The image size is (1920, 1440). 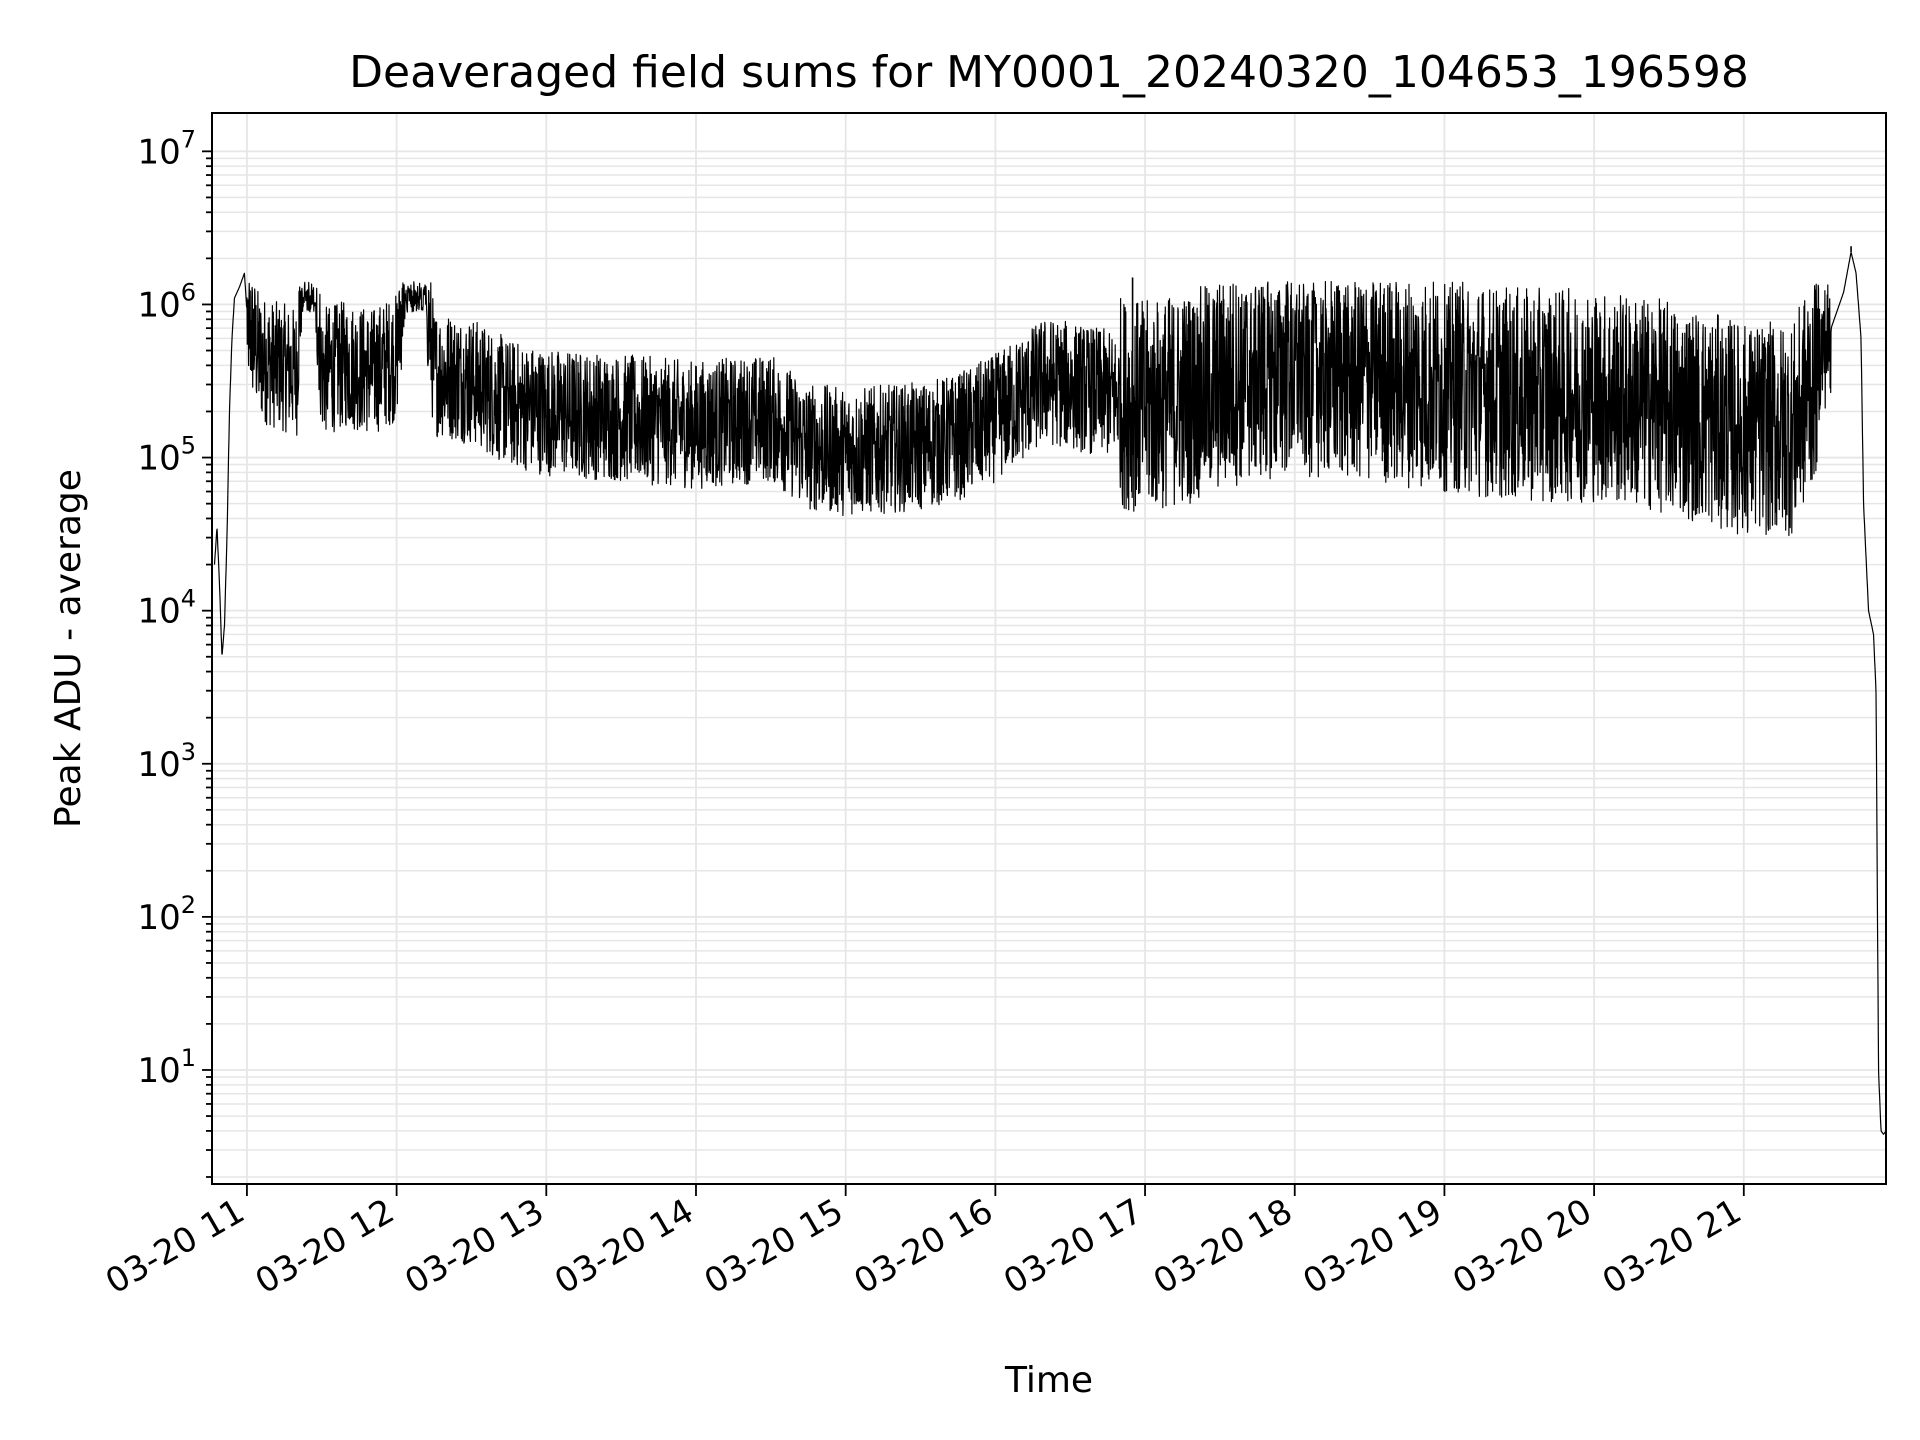 I want to click on y-tick-label: 10³, so click(x=166, y=761).